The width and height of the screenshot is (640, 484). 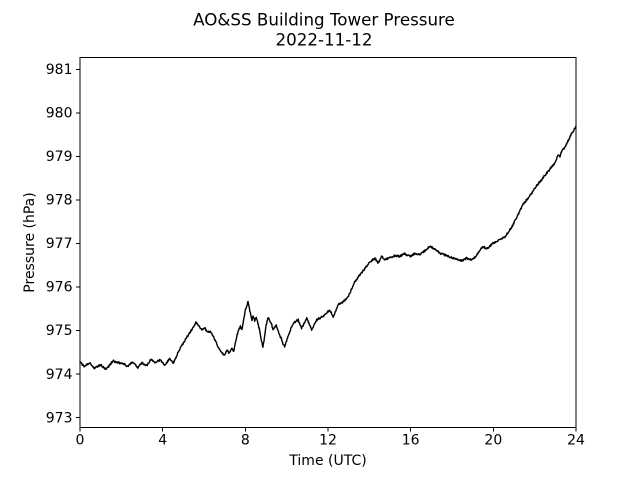 What do you see at coordinates (245, 441) in the screenshot?
I see `x-tick-label: 8` at bounding box center [245, 441].